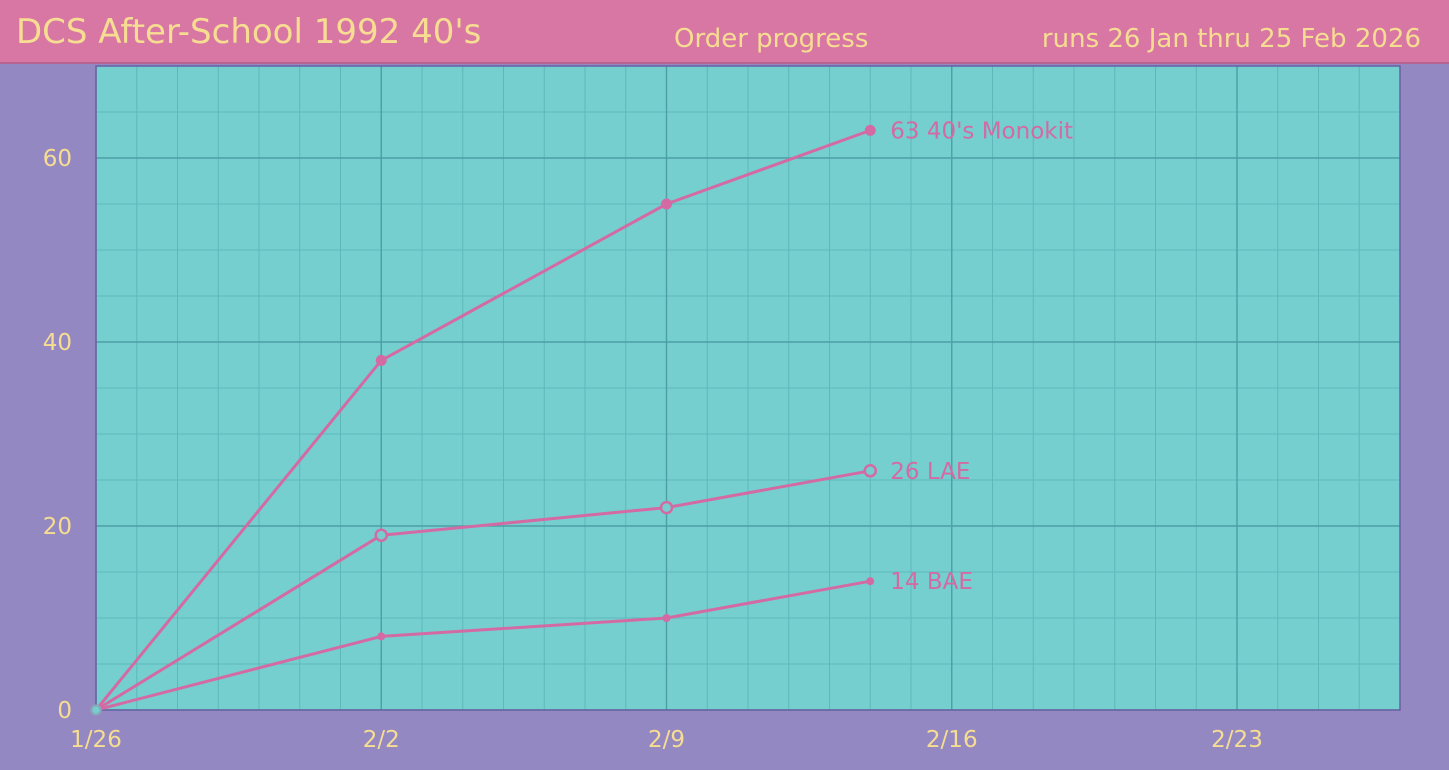 Image resolution: width=1449 pixels, height=770 pixels. What do you see at coordinates (57, 343) in the screenshot?
I see `y-tick-label: 40` at bounding box center [57, 343].